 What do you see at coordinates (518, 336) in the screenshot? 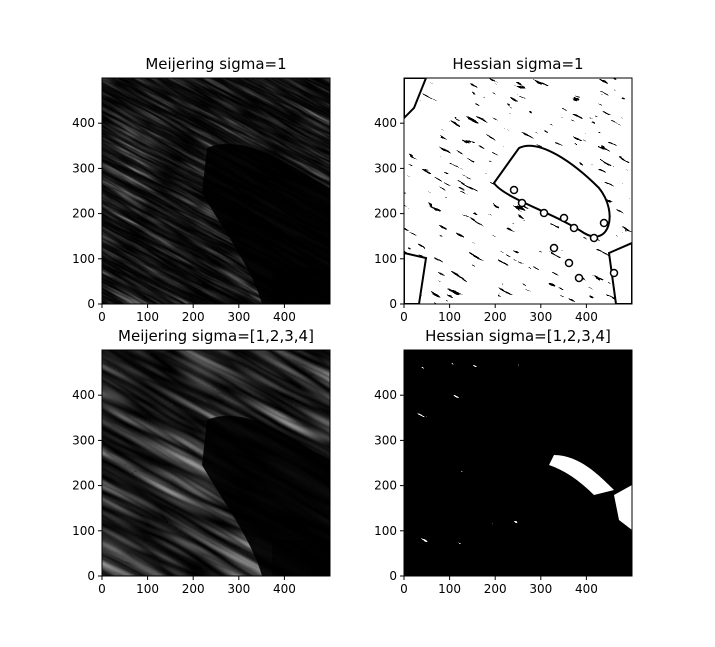
I see `panel-title: Hessian sigma=[1,2,3,4]` at bounding box center [518, 336].